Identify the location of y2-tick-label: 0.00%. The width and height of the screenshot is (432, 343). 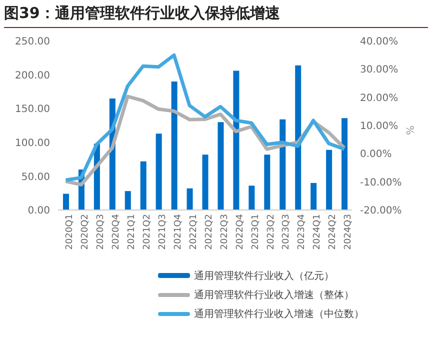
(376, 154).